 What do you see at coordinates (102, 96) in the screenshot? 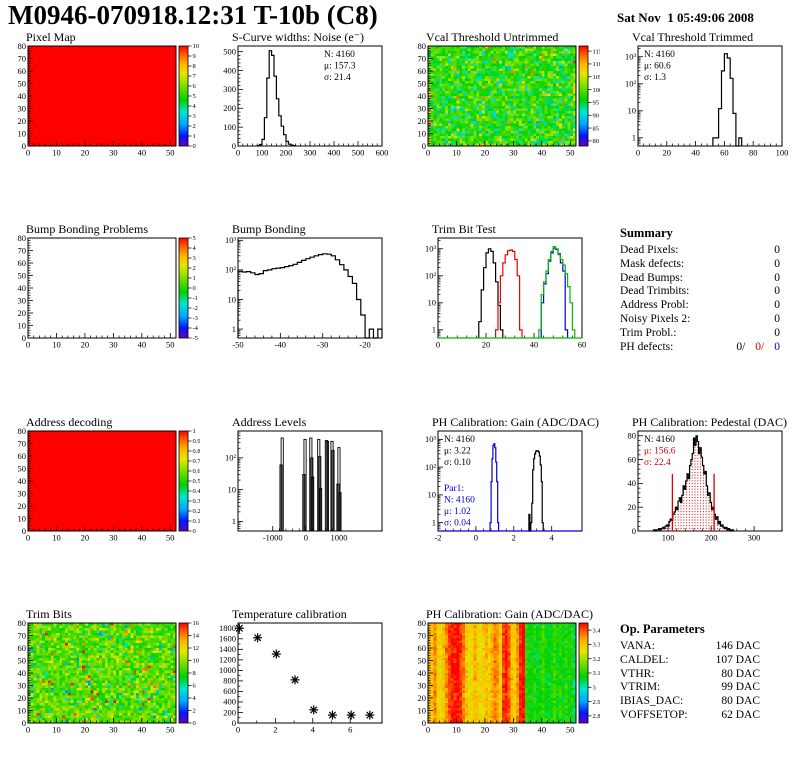
I see `heatmap-cells` at bounding box center [102, 96].